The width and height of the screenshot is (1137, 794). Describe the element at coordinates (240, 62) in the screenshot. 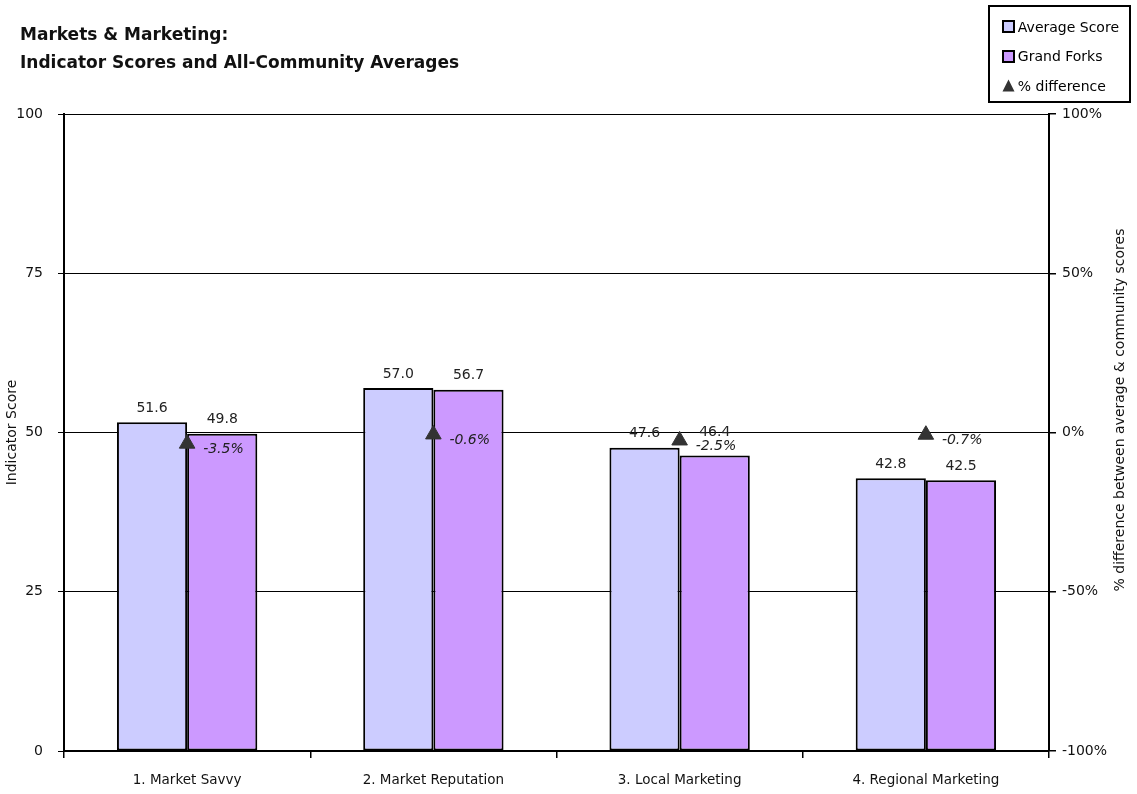

I see `chart-subtitle: Indicator Scores and All-Community Averages` at that location.